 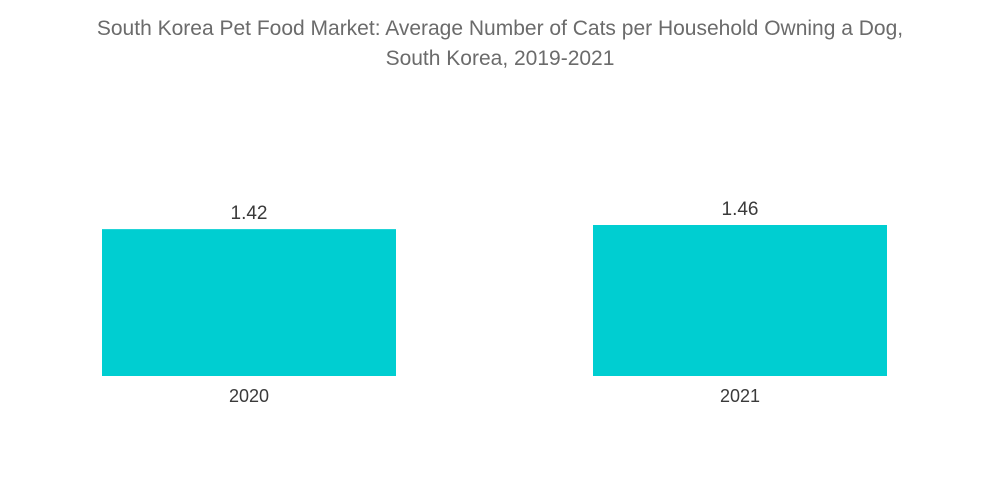 I want to click on chart-title-line-2: South Korea, 2019-2021, so click(x=500, y=58).